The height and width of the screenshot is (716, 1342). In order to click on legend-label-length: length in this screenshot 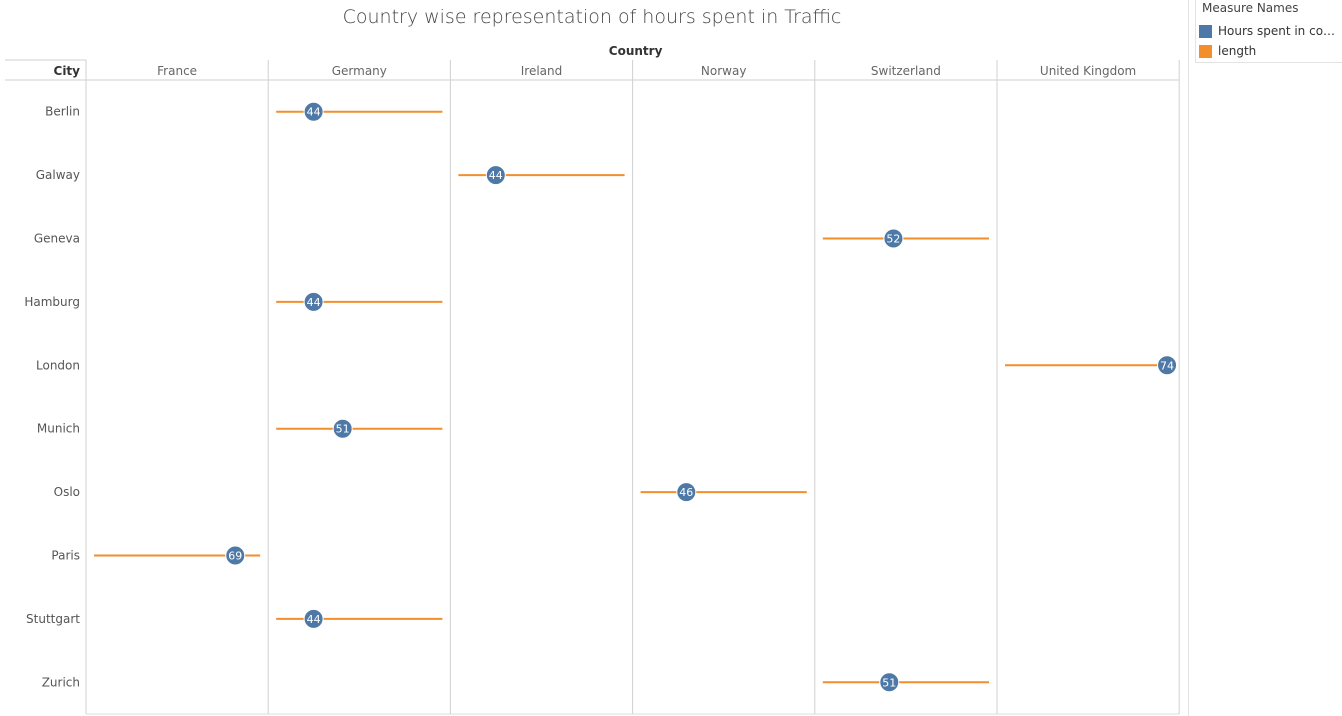, I will do `click(1237, 51)`.